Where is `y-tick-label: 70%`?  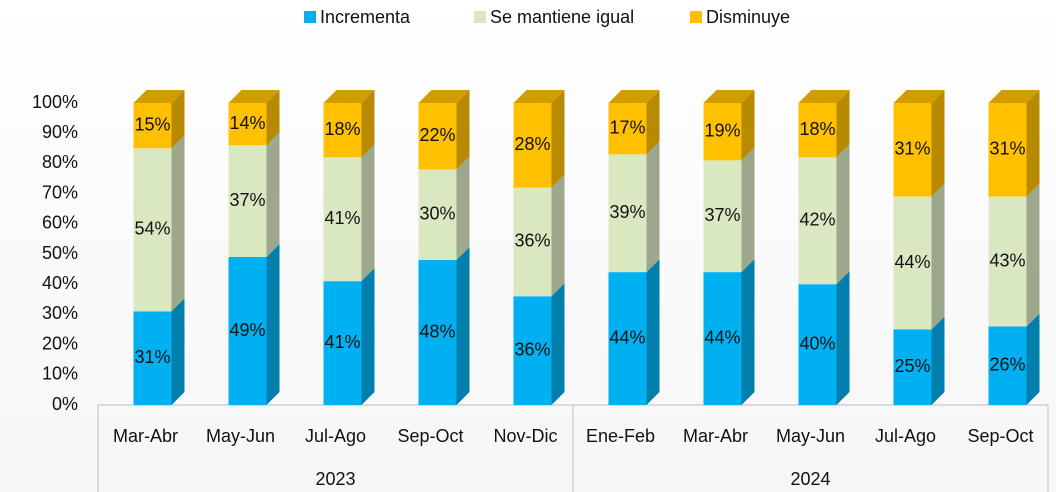
y-tick-label: 70% is located at coordinates (60, 192).